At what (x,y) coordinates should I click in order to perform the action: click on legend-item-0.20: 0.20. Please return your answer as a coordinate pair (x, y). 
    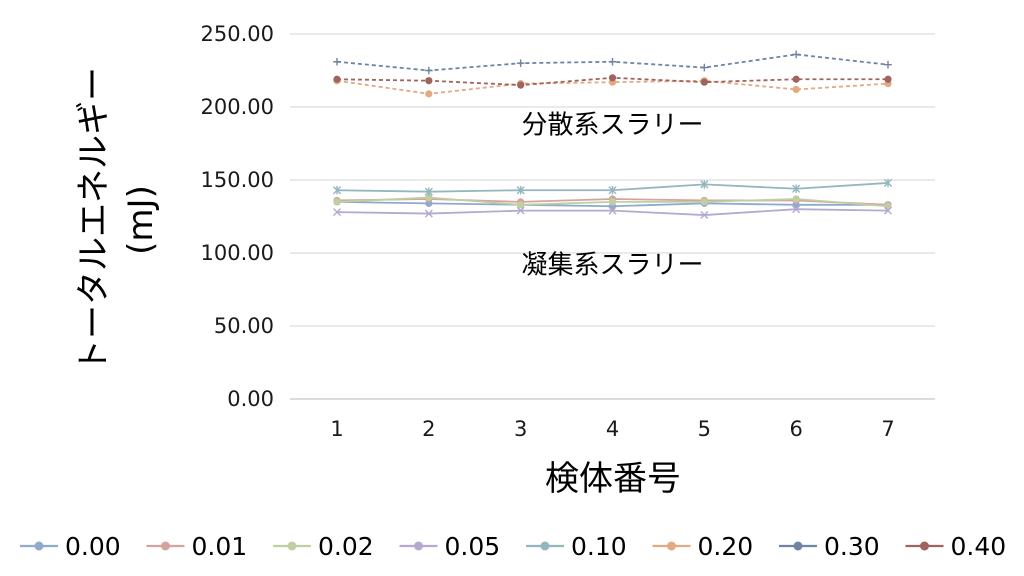
    Looking at the image, I should click on (703, 546).